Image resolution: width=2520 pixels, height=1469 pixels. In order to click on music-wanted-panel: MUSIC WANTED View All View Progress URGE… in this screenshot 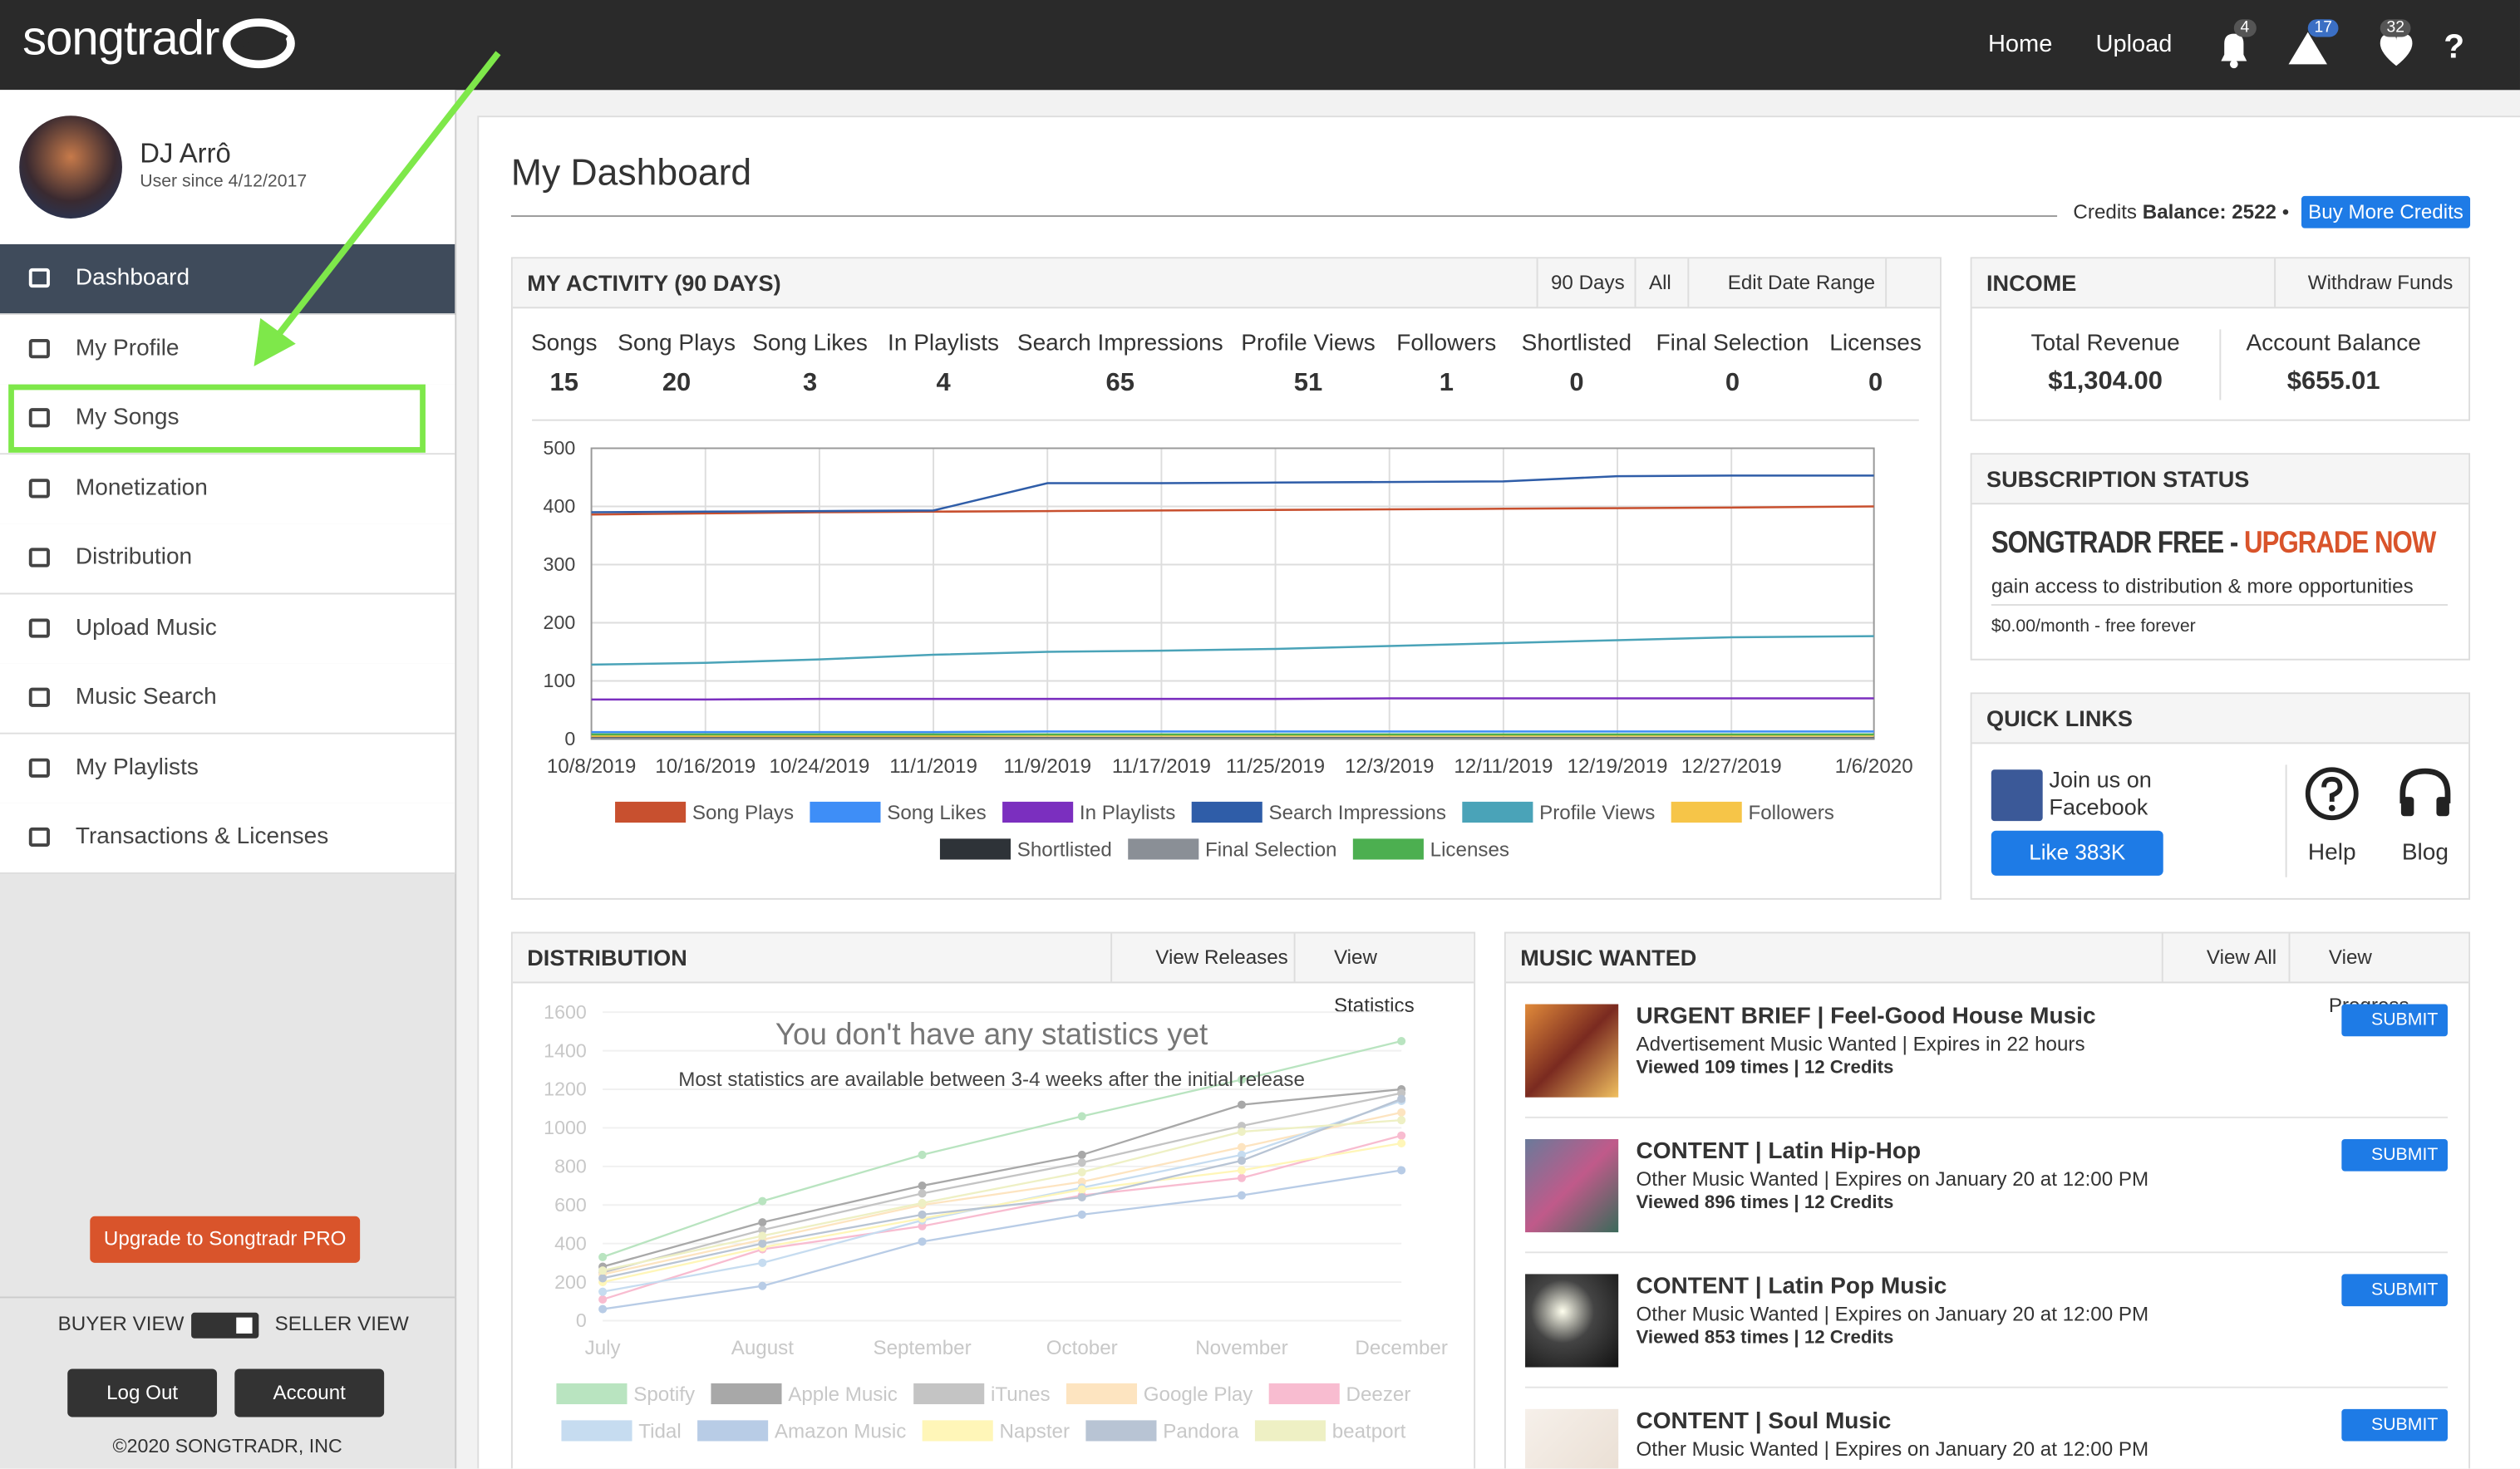, I will do `click(1987, 1200)`.